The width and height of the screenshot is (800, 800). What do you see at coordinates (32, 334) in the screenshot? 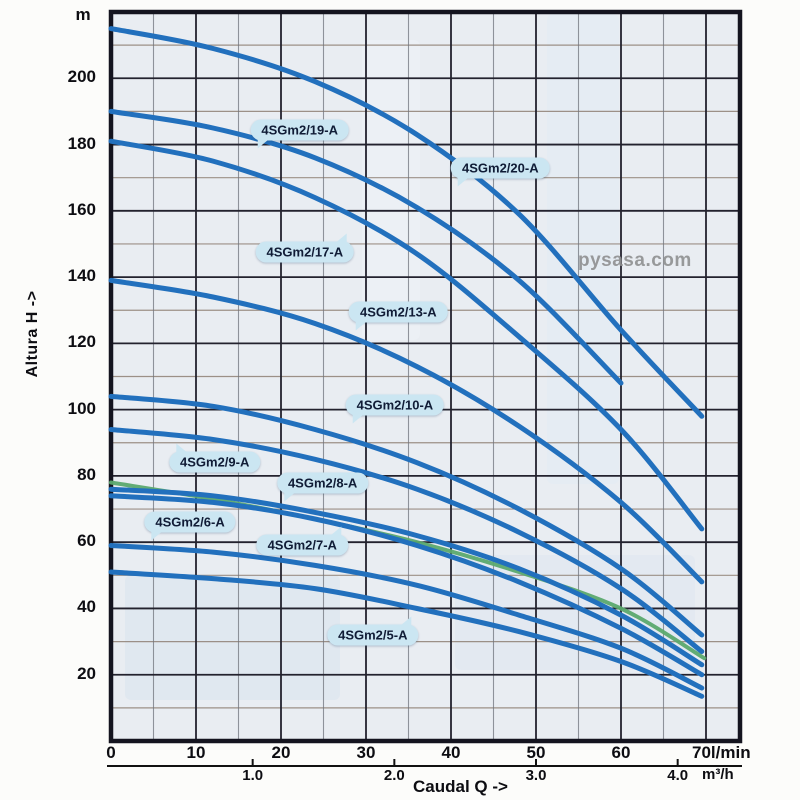
I see `y-axis-title: Altura H ->` at bounding box center [32, 334].